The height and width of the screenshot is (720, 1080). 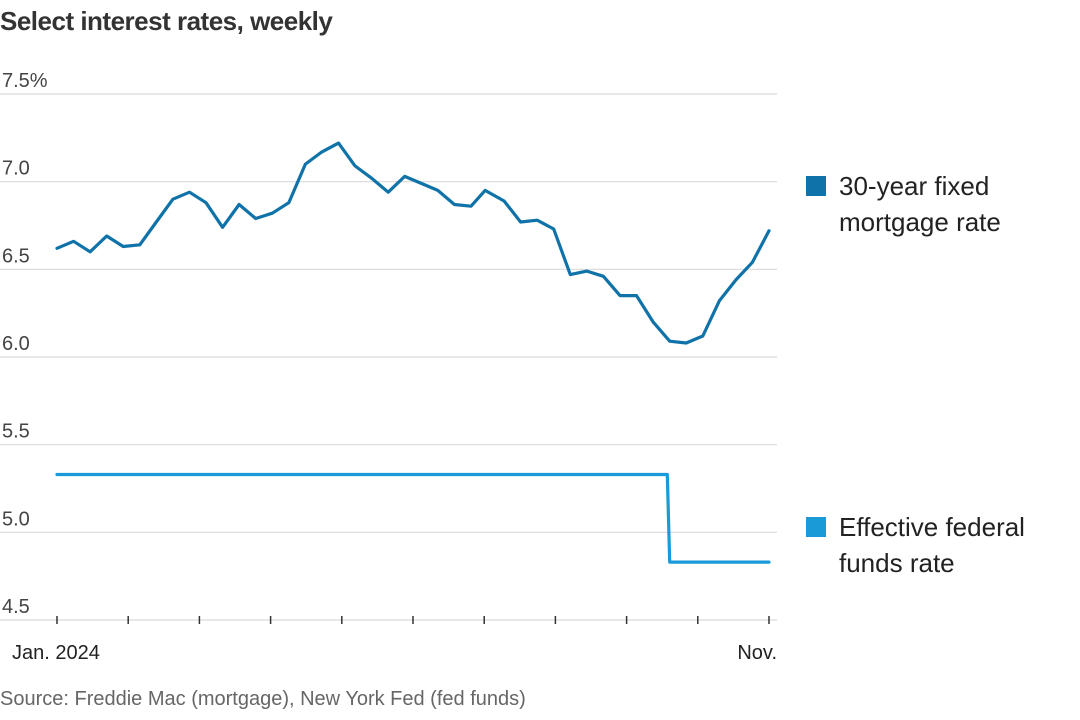 I want to click on x-tick-label-start: Jan. 2024, so click(x=56, y=653).